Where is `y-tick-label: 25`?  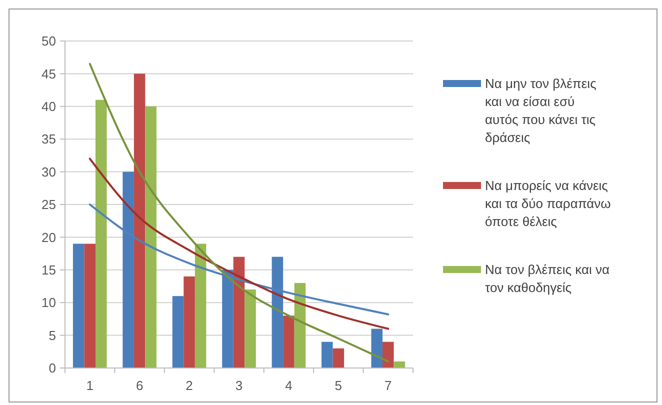
y-tick-label: 25 is located at coordinates (49, 204).